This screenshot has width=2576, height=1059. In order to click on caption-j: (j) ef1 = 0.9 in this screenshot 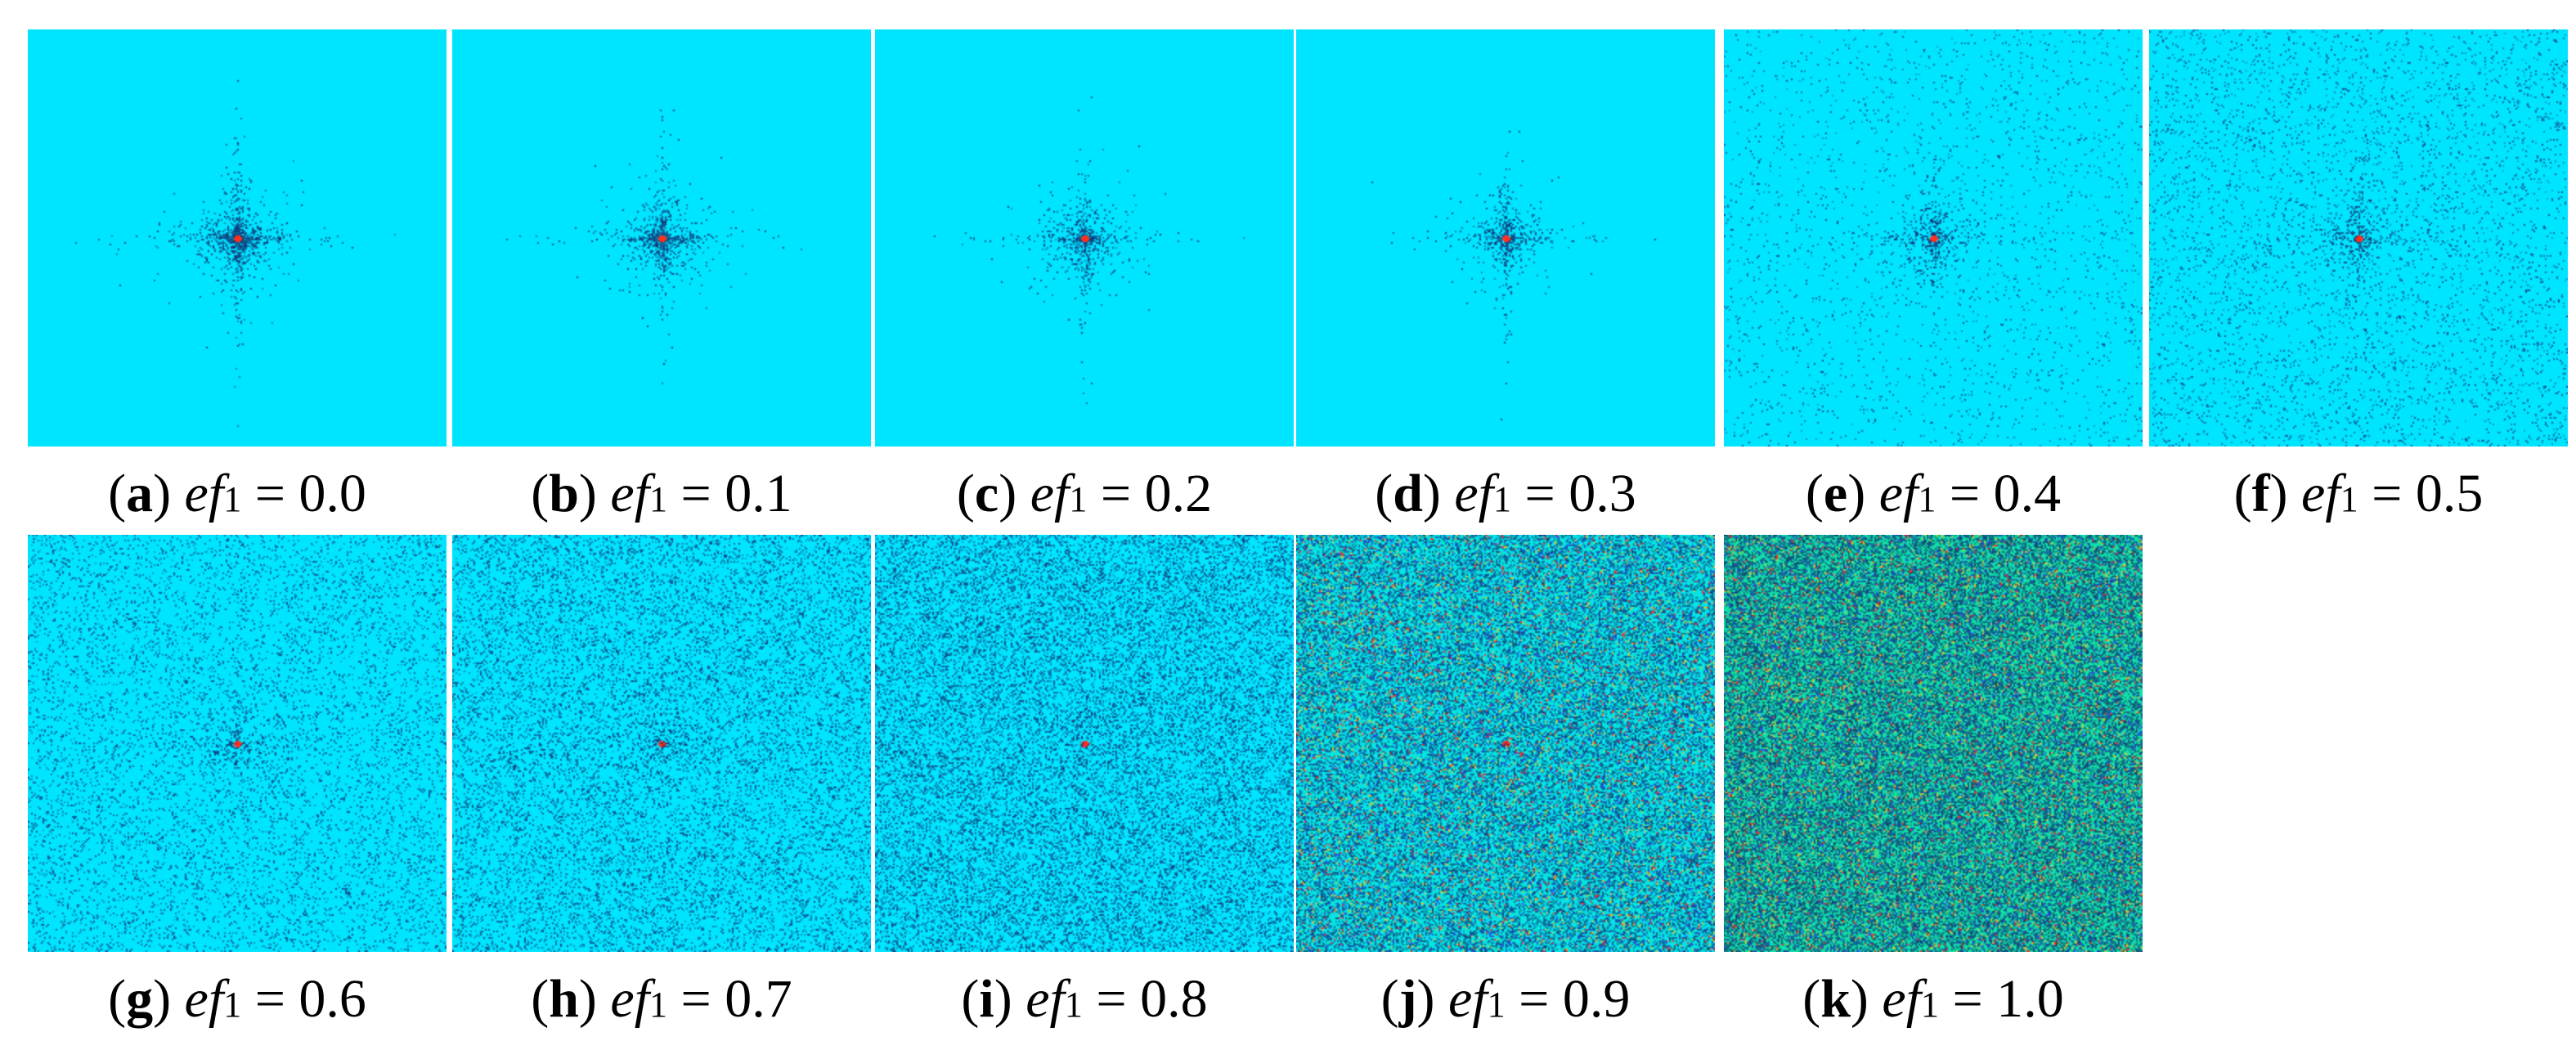, I will do `click(1505, 999)`.